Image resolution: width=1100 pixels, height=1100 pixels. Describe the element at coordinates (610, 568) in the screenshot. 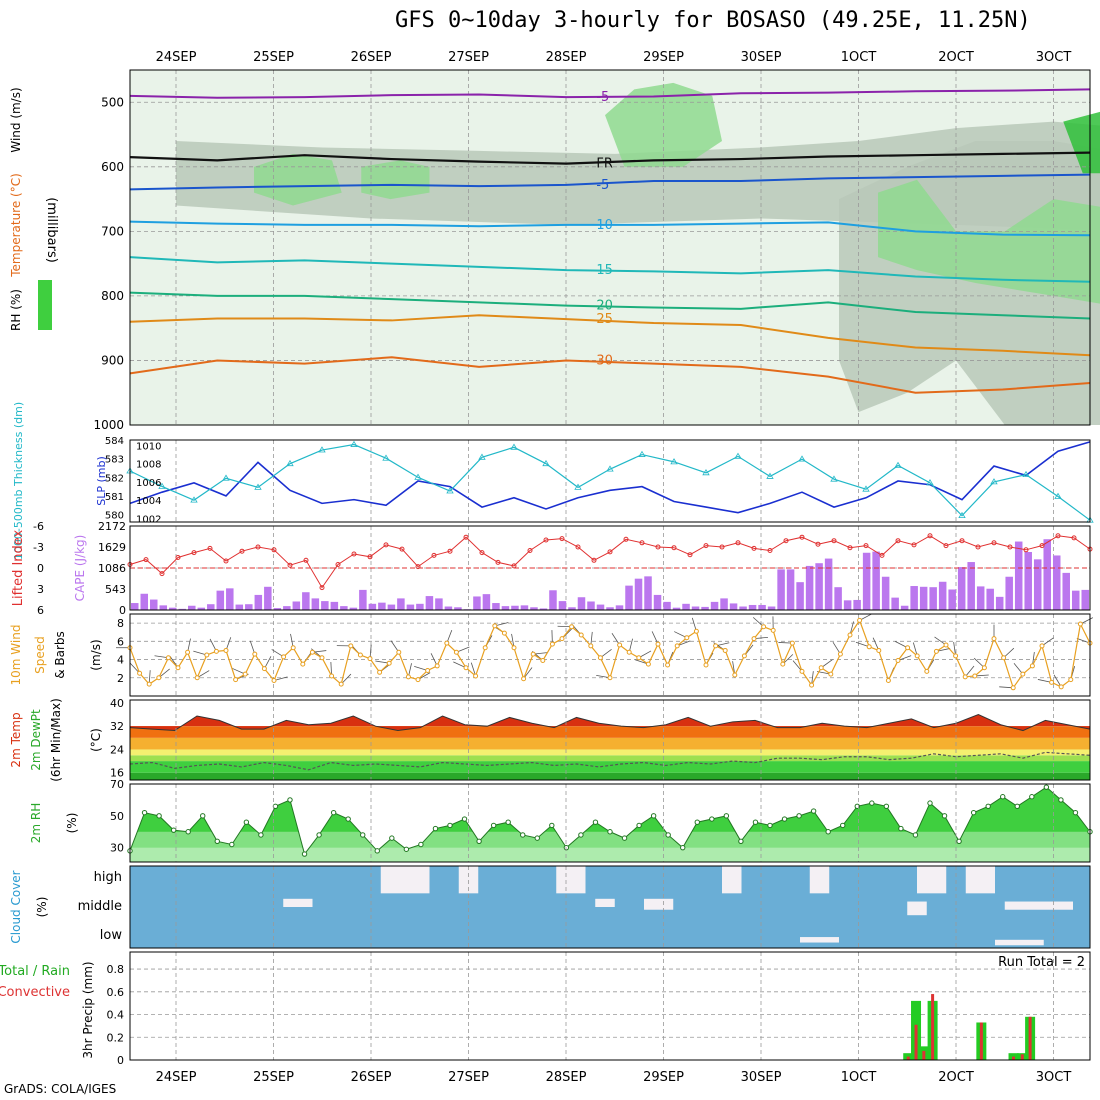

I see `cape-frame` at that location.